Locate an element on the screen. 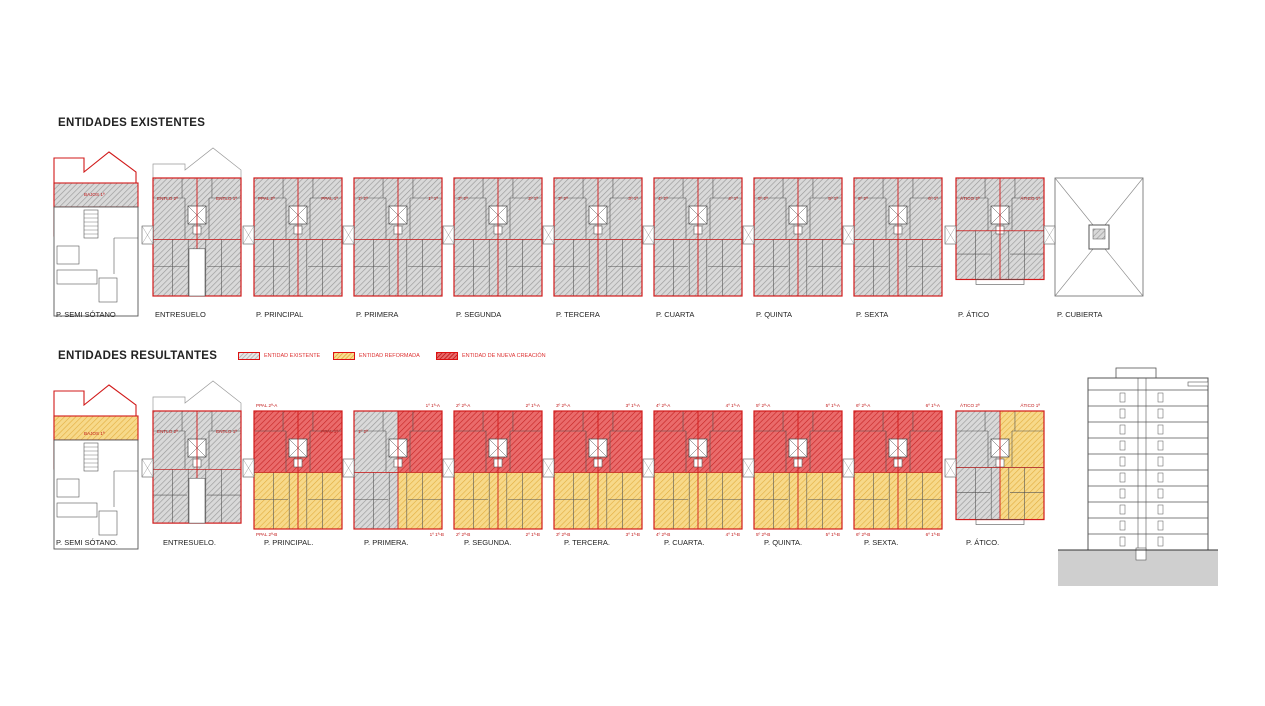 This screenshot has height=706, width=1265. unit-label: 1º 1ª-B is located at coordinates (437, 534).